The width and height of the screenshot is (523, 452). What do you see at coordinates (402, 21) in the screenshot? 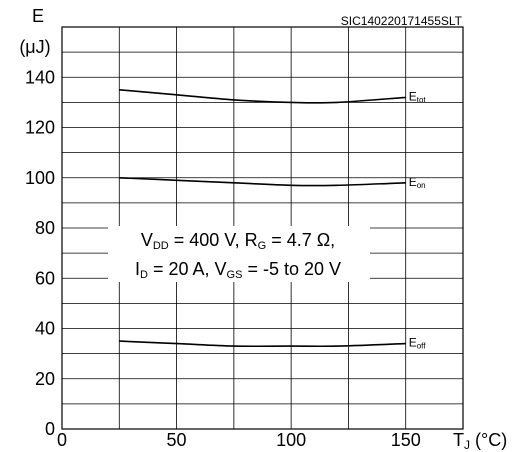
I see `chart-tag: SIC140220171455SLT` at bounding box center [402, 21].